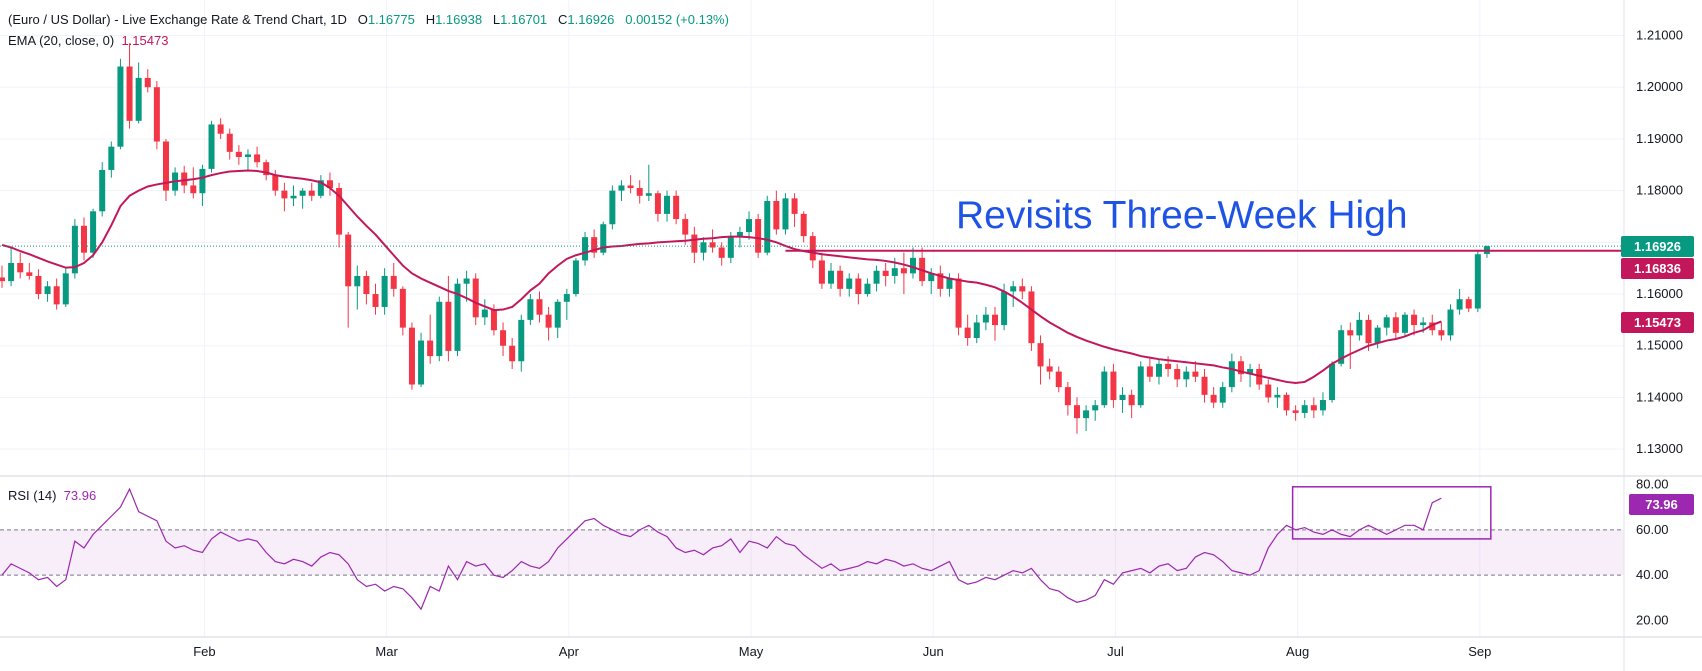 The width and height of the screenshot is (1702, 671). I want to click on time-tick-label: Jun, so click(933, 651).